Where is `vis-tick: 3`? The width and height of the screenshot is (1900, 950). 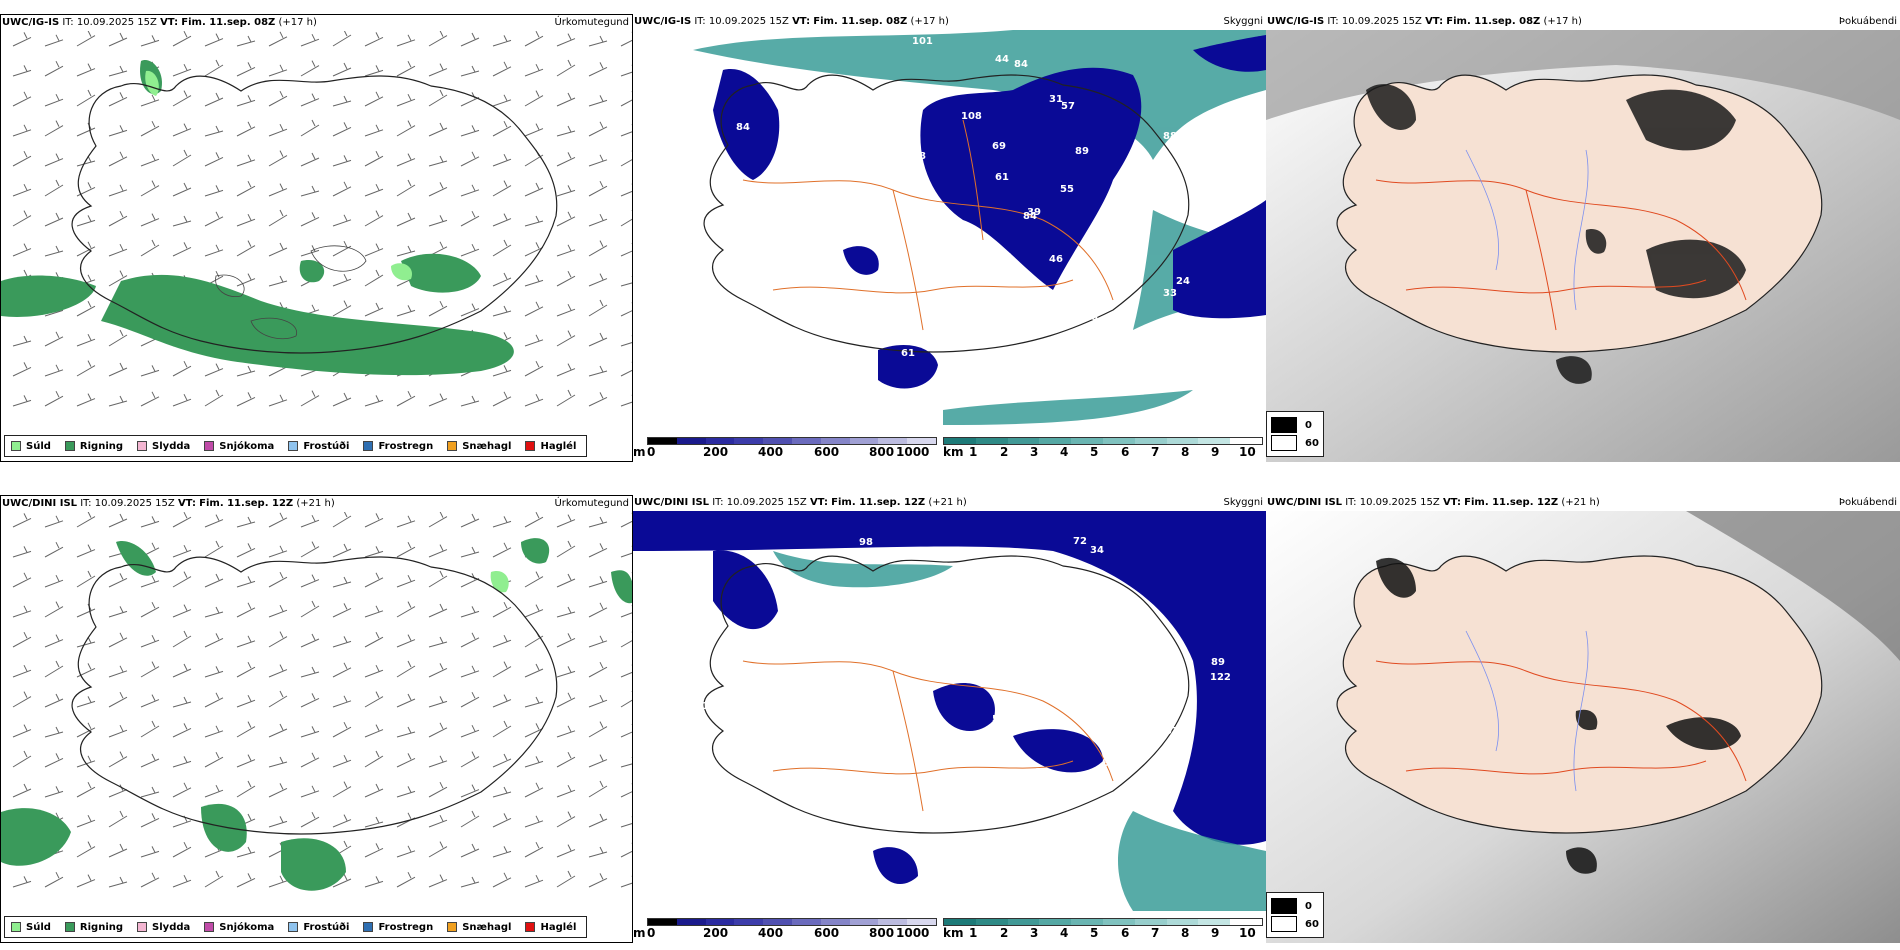 vis-tick: 3 is located at coordinates (1034, 452).